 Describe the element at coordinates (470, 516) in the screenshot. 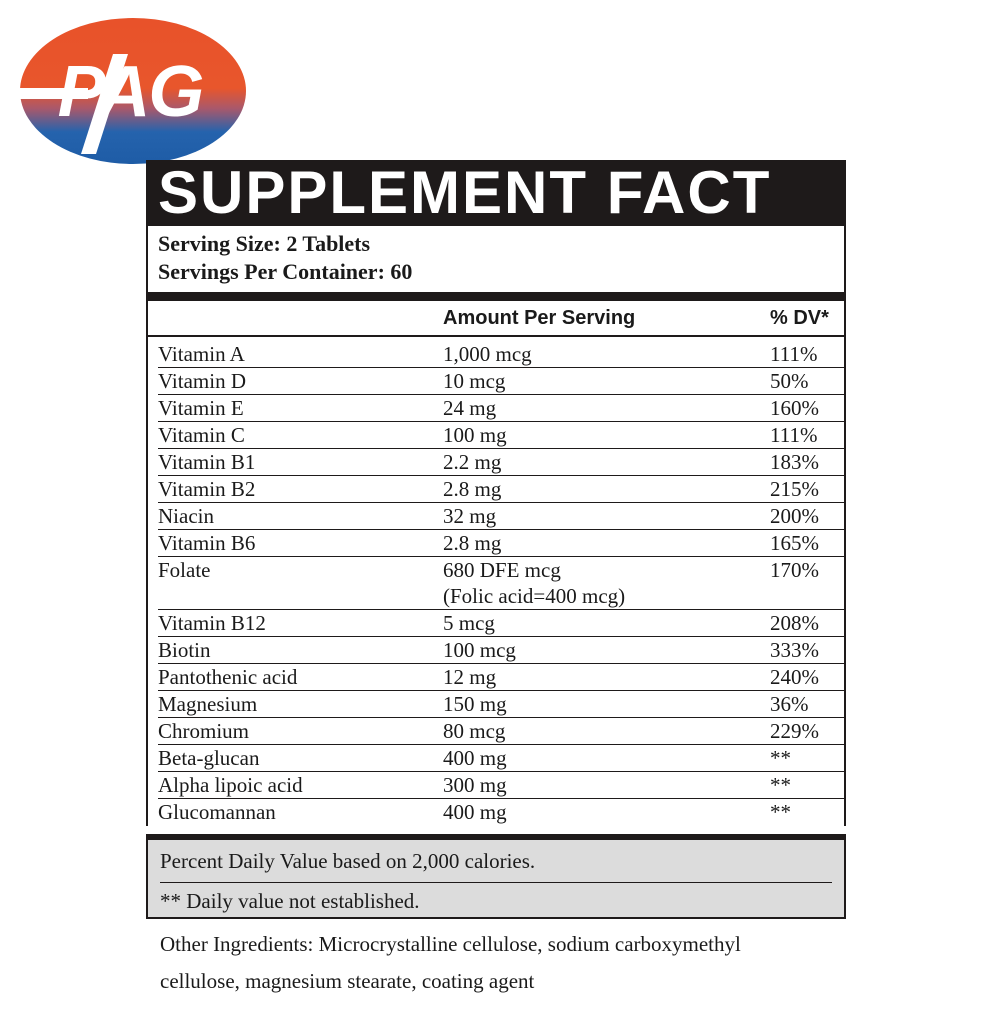

I see `nutrient-amount: 32 mg` at that location.